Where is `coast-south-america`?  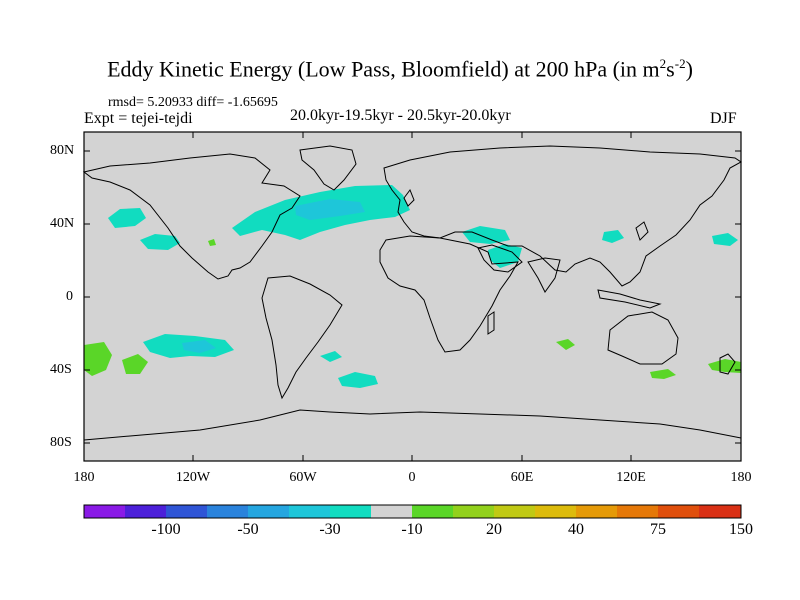
coast-south-america is located at coordinates (302, 337).